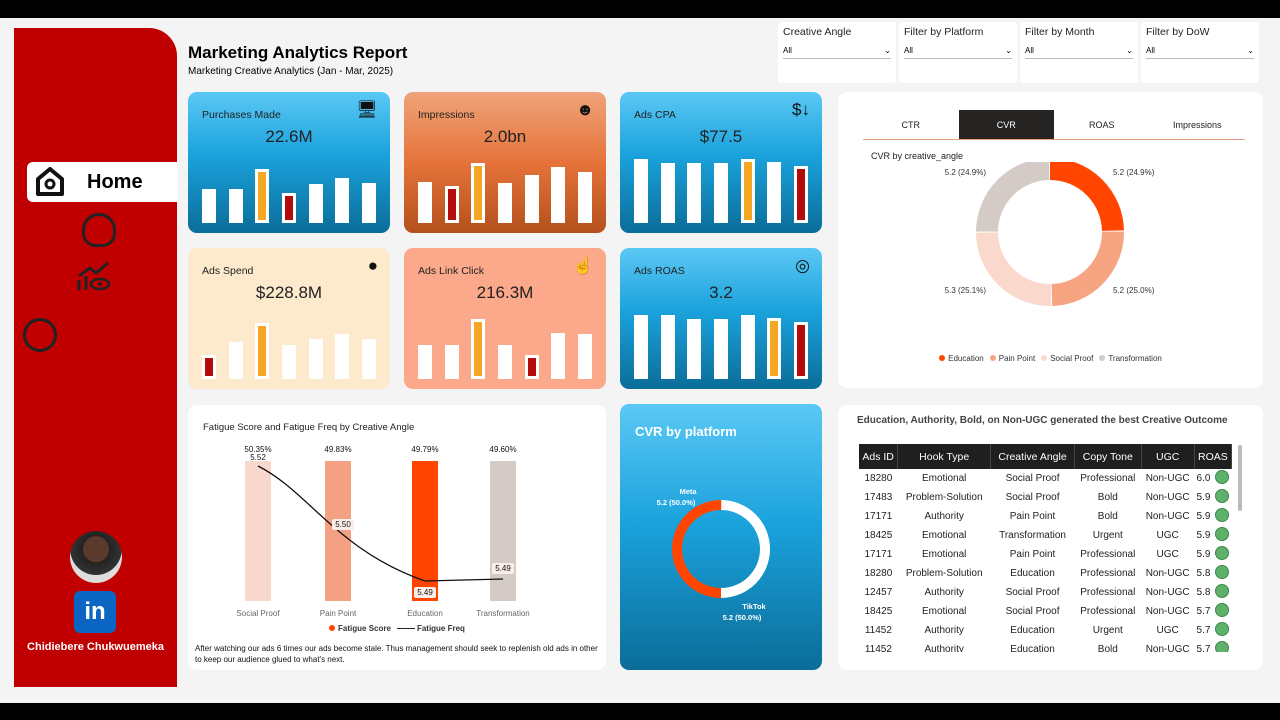  I want to click on avatar, so click(96, 557).